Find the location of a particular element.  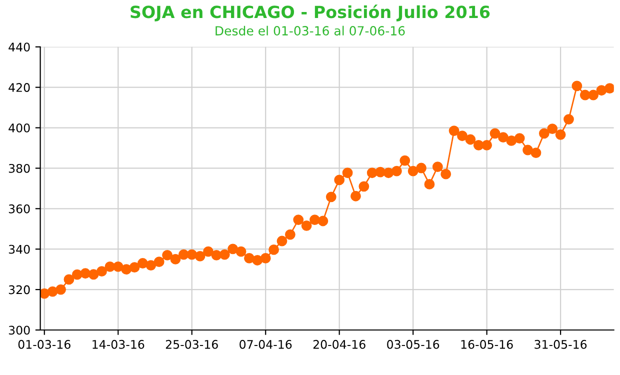

y-tick-label: 320 is located at coordinates (19, 289).